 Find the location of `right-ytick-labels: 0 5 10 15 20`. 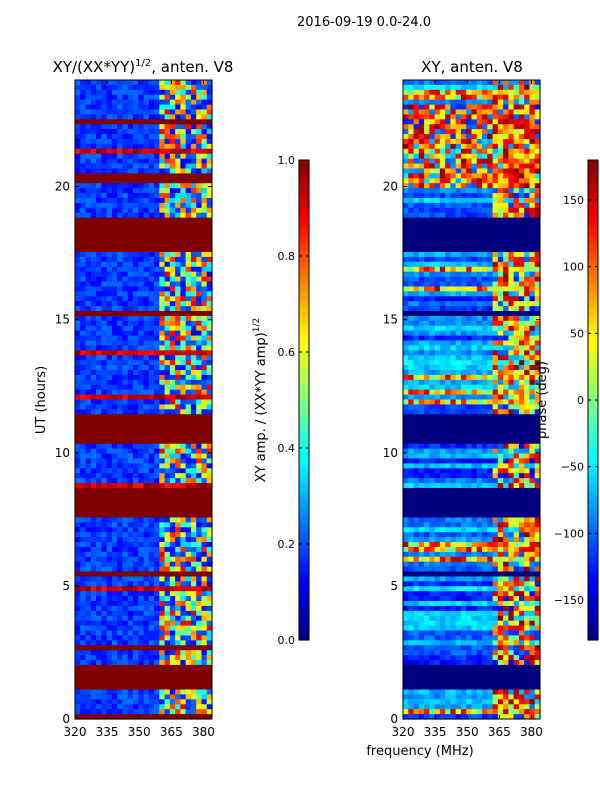

right-ytick-labels: 0 5 10 15 20 is located at coordinates (390, 453).